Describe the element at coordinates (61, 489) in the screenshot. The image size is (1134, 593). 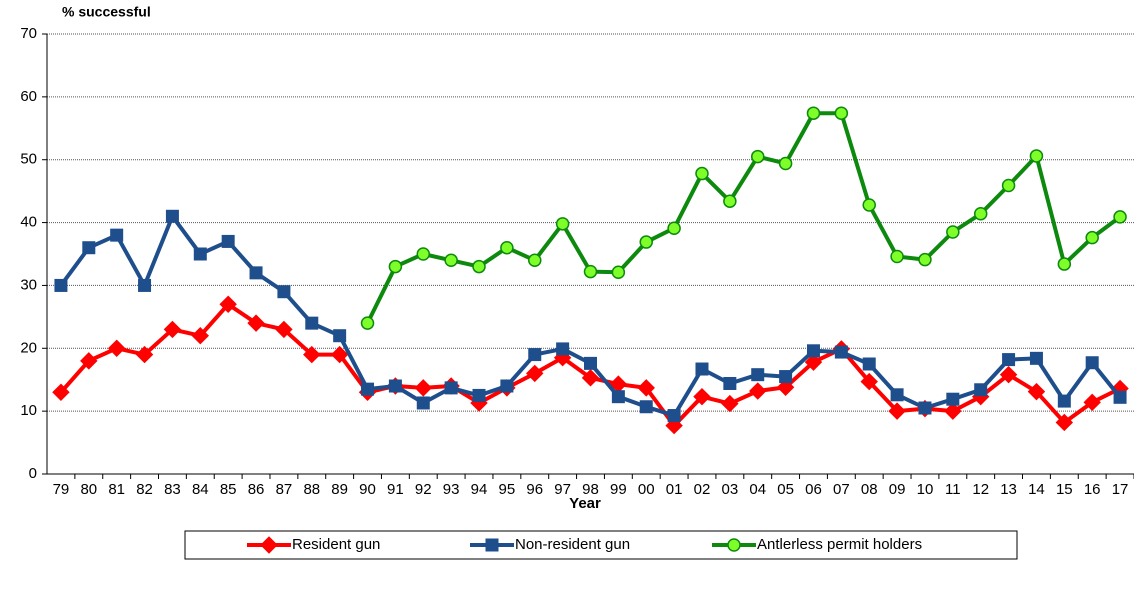
I see `x-tick-label: 79` at that location.